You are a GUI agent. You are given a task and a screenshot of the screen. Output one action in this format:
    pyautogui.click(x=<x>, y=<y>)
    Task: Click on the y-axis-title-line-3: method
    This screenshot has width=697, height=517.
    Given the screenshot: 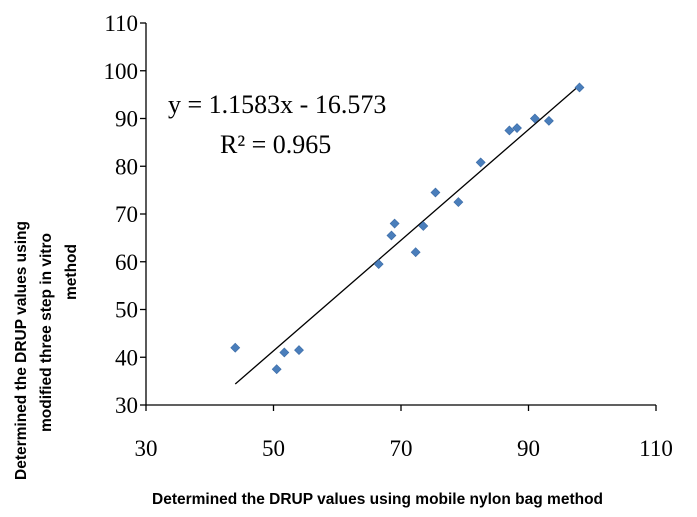 What is the action you would take?
    pyautogui.click(x=71, y=272)
    